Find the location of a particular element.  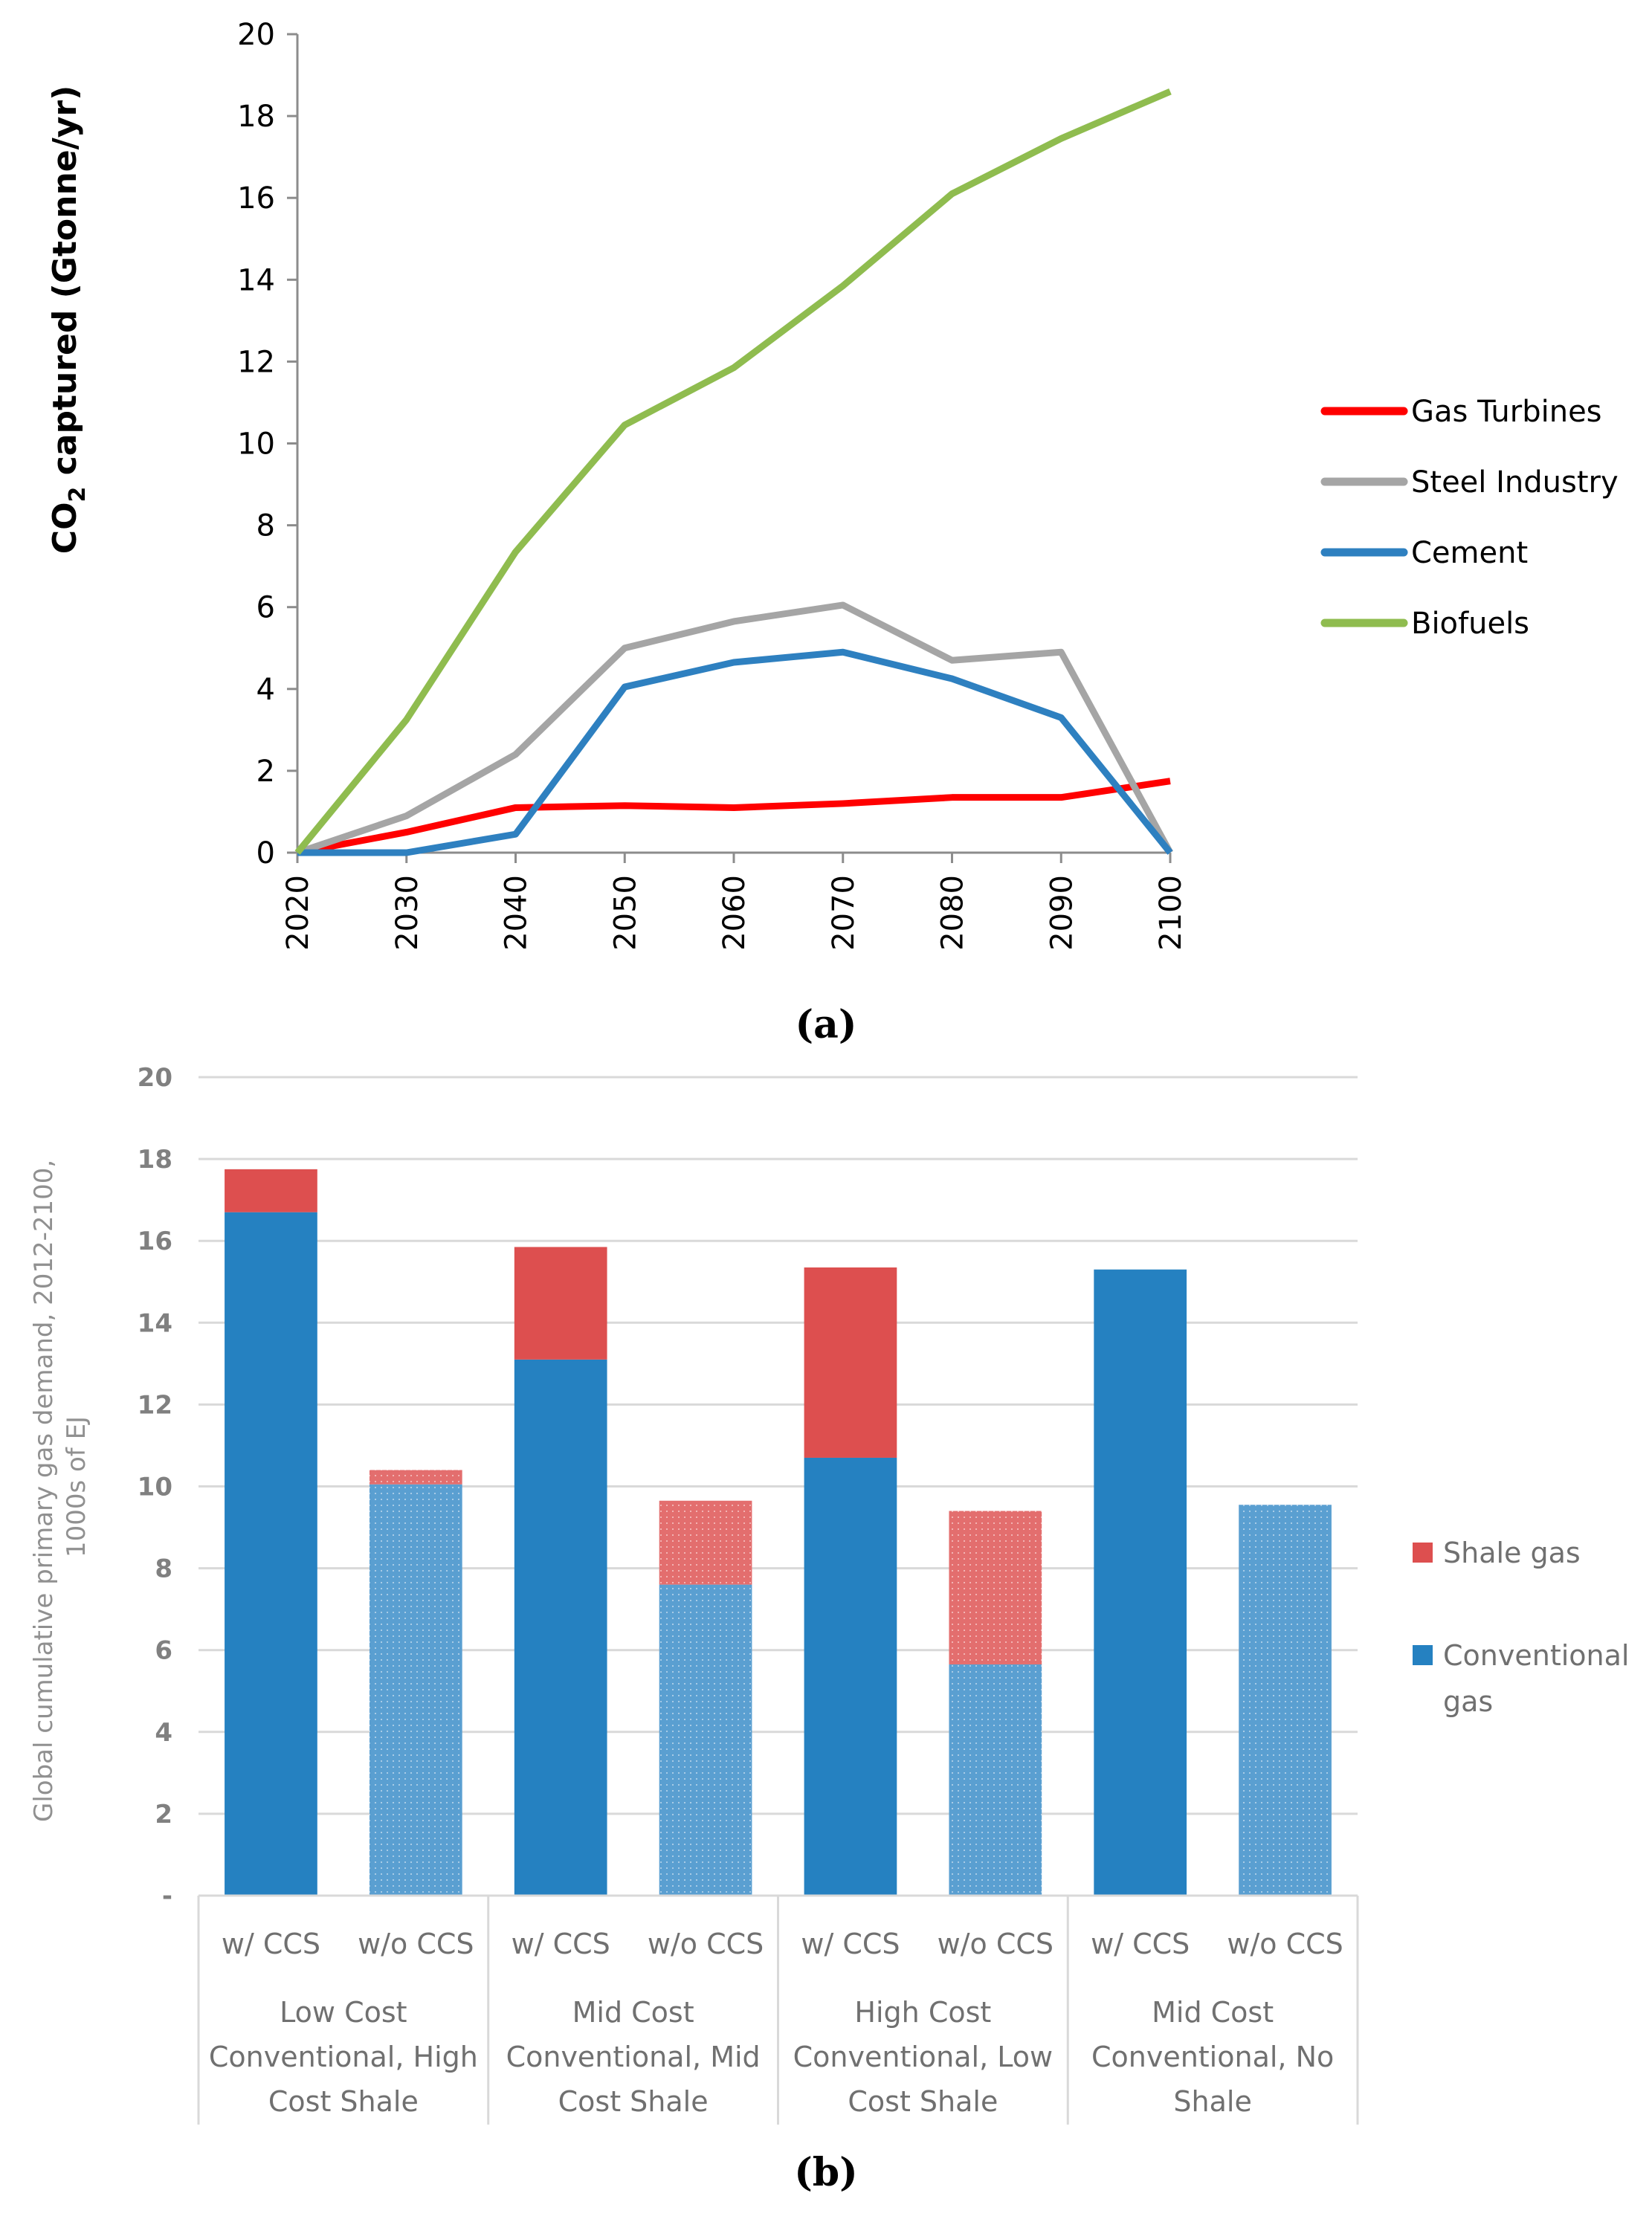

category-group-label: Conventional, No is located at coordinates (1212, 2057).